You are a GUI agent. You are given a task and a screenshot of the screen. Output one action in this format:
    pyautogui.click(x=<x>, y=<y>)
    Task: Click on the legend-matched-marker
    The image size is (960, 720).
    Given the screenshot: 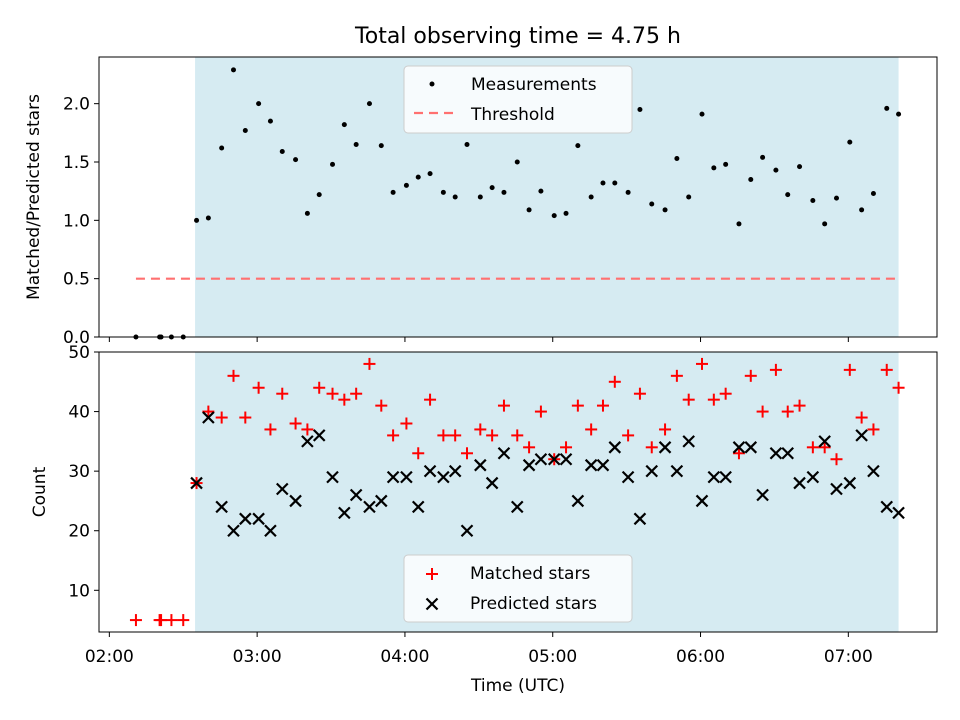 What is the action you would take?
    pyautogui.click(x=432, y=574)
    